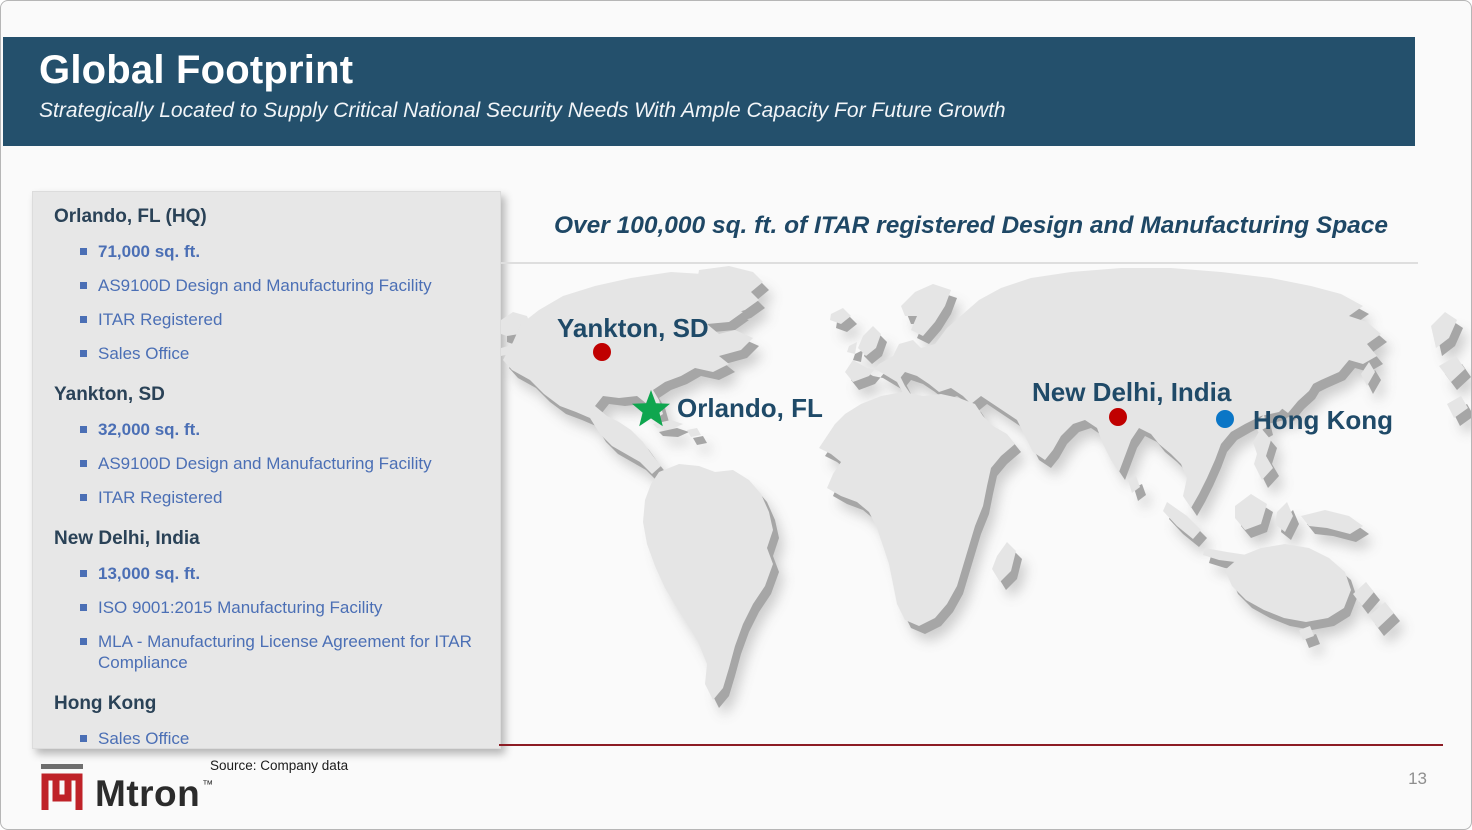 Image resolution: width=1472 pixels, height=830 pixels. Describe the element at coordinates (1417, 778) in the screenshot. I see `page-number: 13` at that location.